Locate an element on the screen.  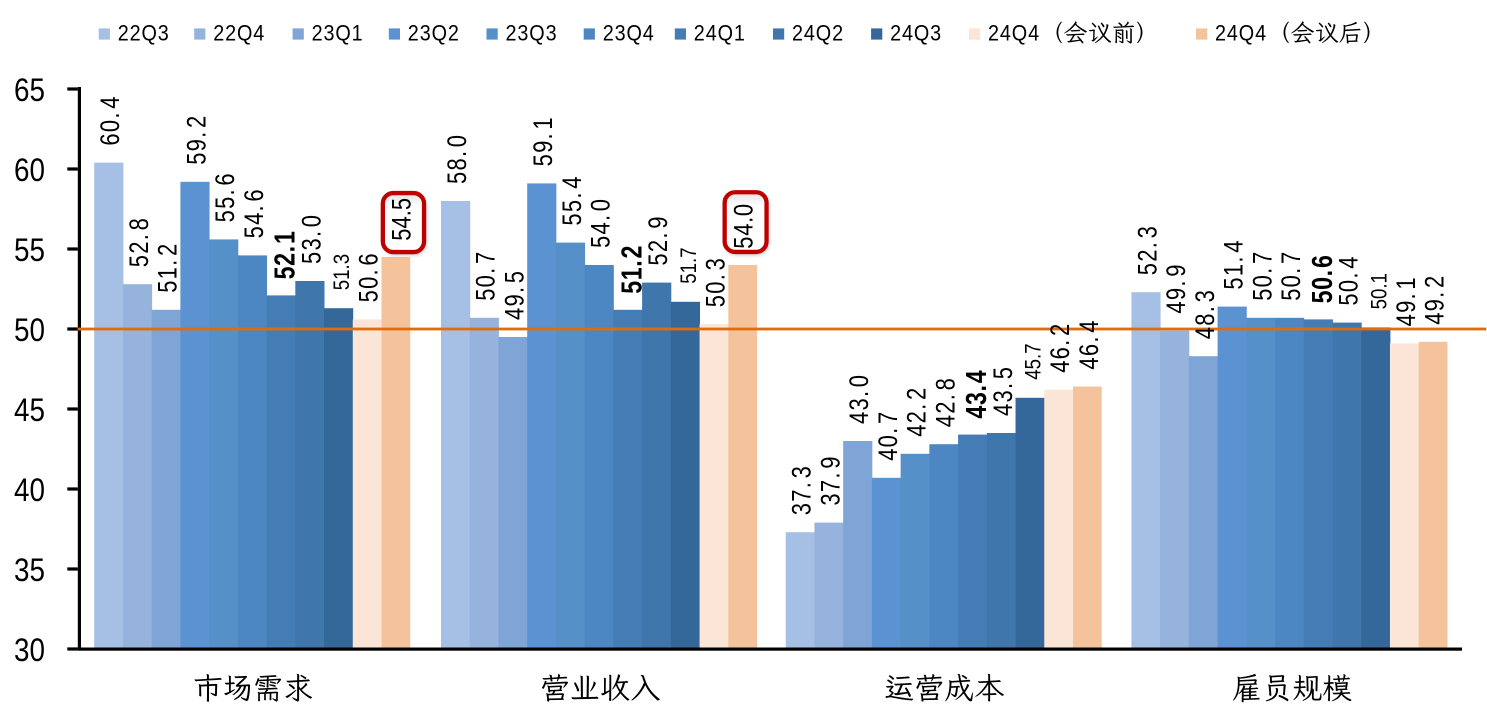
svg-text: 50.3 is located at coordinates (716, 282).